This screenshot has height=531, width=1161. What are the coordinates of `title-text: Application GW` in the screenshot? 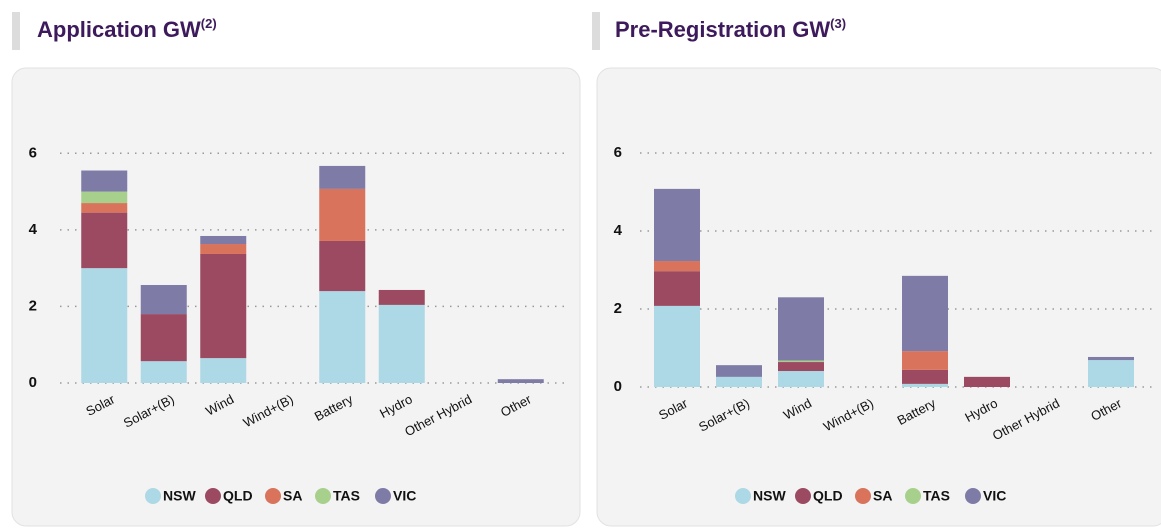 It's located at (119, 29).